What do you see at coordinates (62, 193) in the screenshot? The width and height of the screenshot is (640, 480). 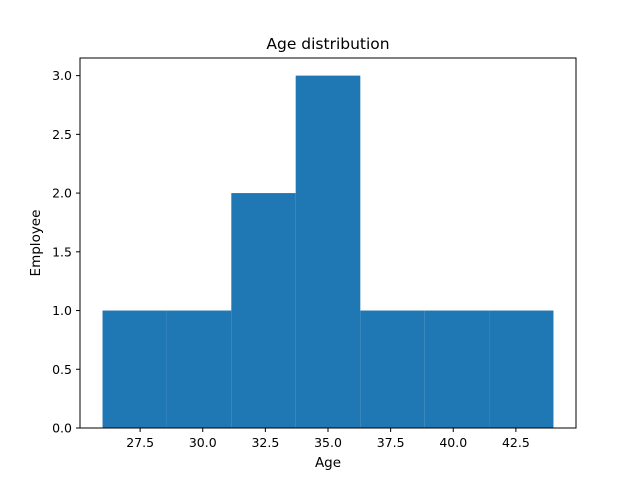 I see `y-tick-label: 2.0` at bounding box center [62, 193].